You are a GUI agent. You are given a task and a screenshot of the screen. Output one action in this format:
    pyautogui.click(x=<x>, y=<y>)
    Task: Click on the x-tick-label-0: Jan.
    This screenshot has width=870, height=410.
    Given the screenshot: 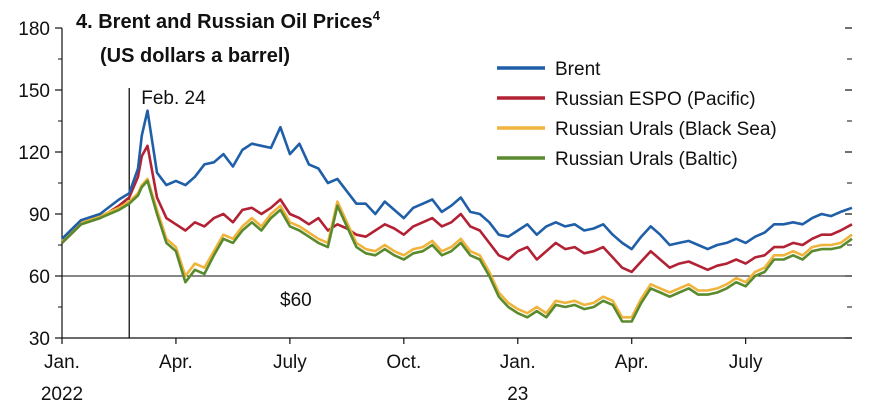 What is the action you would take?
    pyautogui.click(x=62, y=362)
    